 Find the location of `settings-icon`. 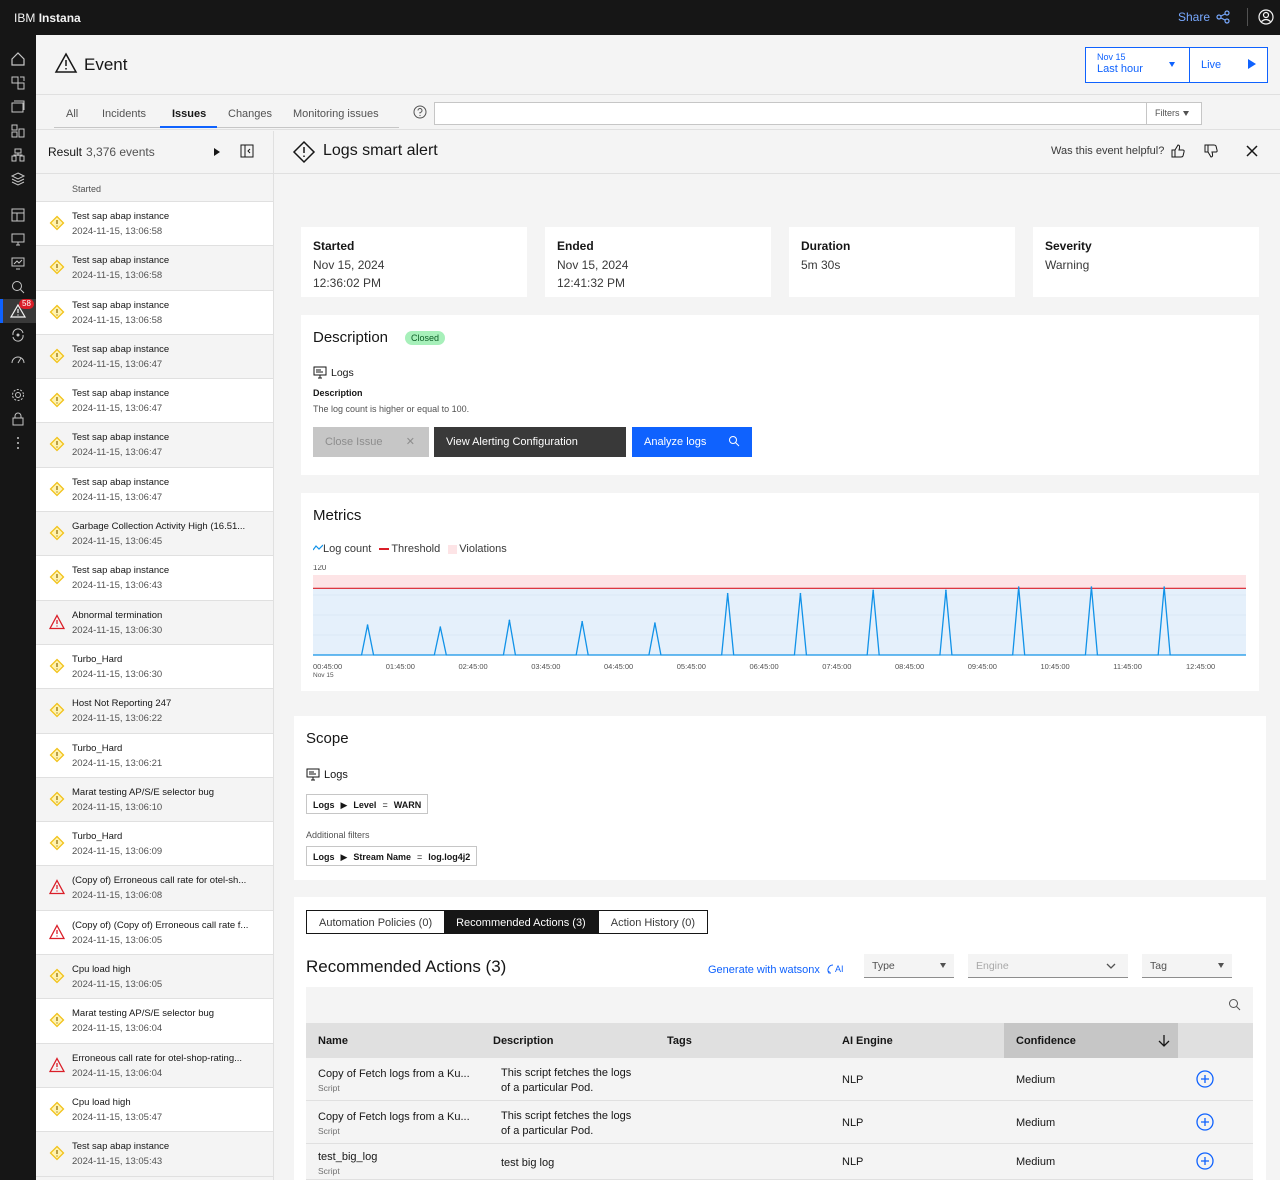

settings-icon is located at coordinates (18, 395).